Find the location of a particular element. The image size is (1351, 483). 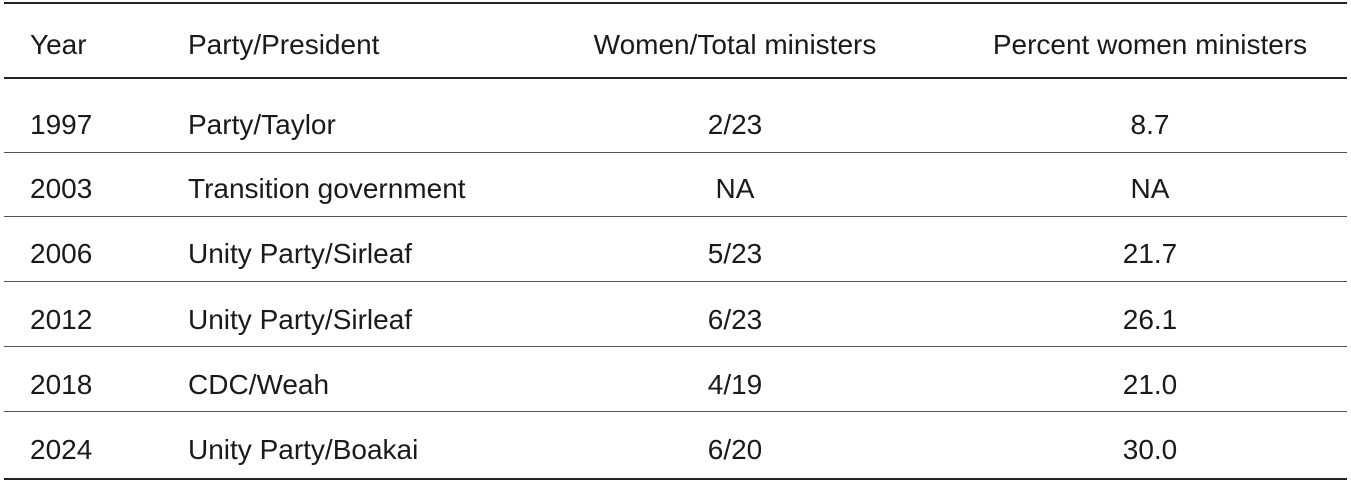

header-cell: Party/President is located at coordinates (284, 44).